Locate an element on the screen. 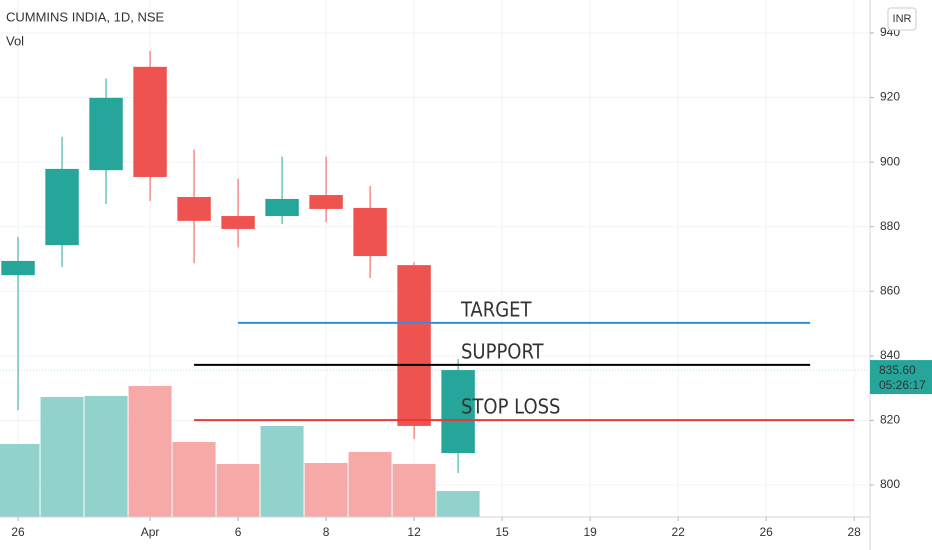  x-tick-label: 19 is located at coordinates (590, 532).